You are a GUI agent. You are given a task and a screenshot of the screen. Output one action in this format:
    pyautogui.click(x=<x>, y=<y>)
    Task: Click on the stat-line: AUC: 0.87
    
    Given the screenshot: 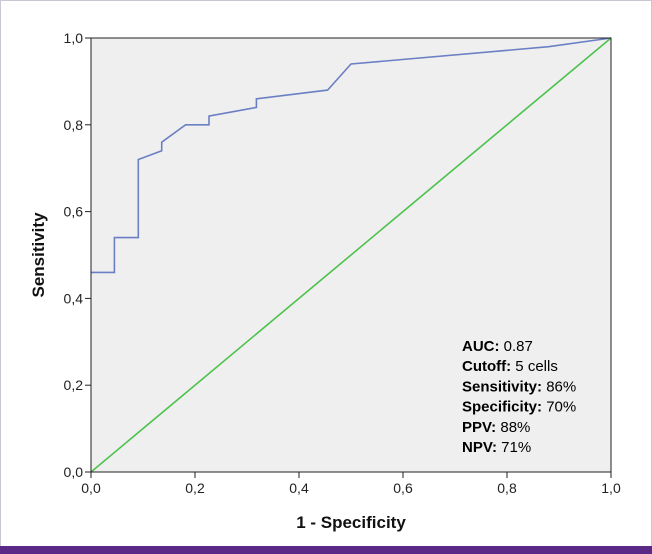 What is the action you would take?
    pyautogui.click(x=497, y=346)
    